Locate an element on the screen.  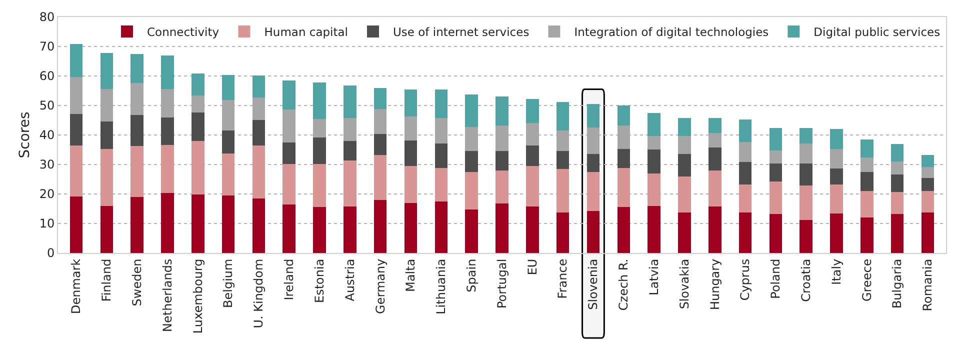
y-tick-label: 60 is located at coordinates (47, 76).